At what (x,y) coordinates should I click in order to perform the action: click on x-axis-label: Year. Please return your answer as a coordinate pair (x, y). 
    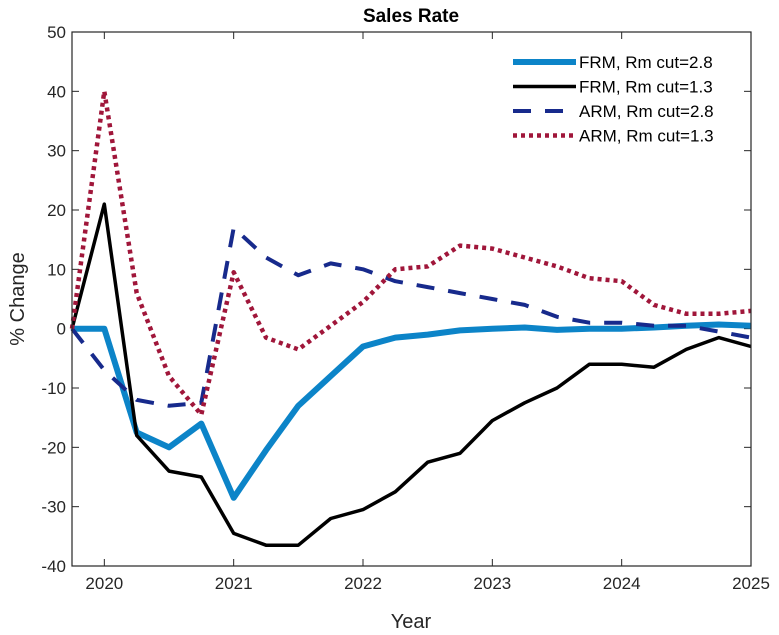
    Looking at the image, I should click on (411, 622).